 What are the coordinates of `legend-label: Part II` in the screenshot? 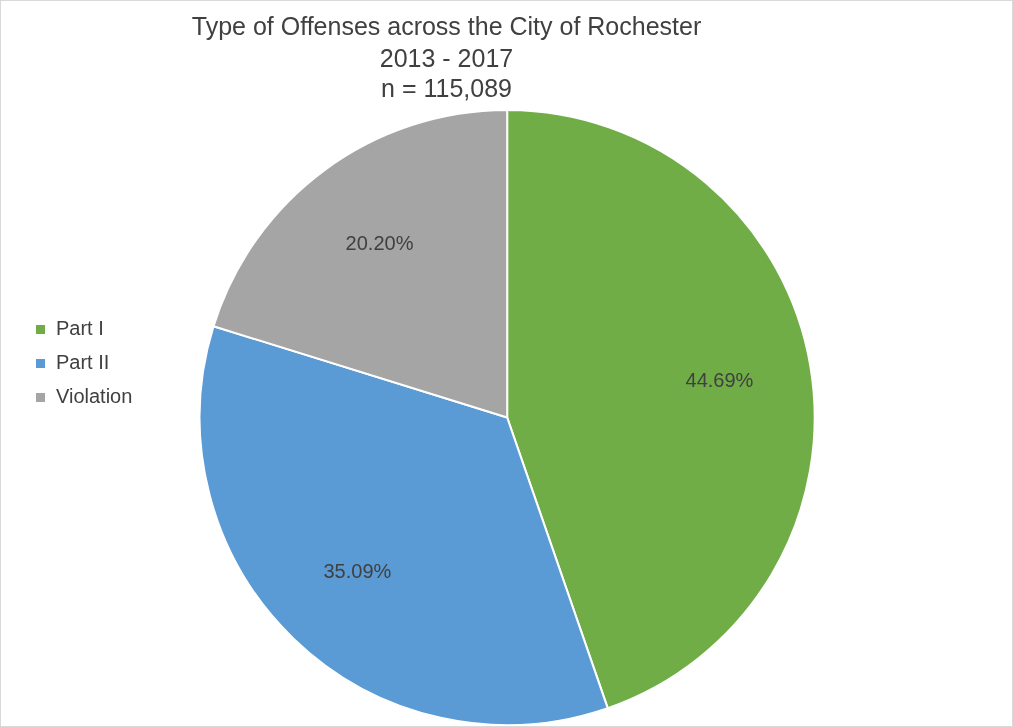 It's located at (83, 362).